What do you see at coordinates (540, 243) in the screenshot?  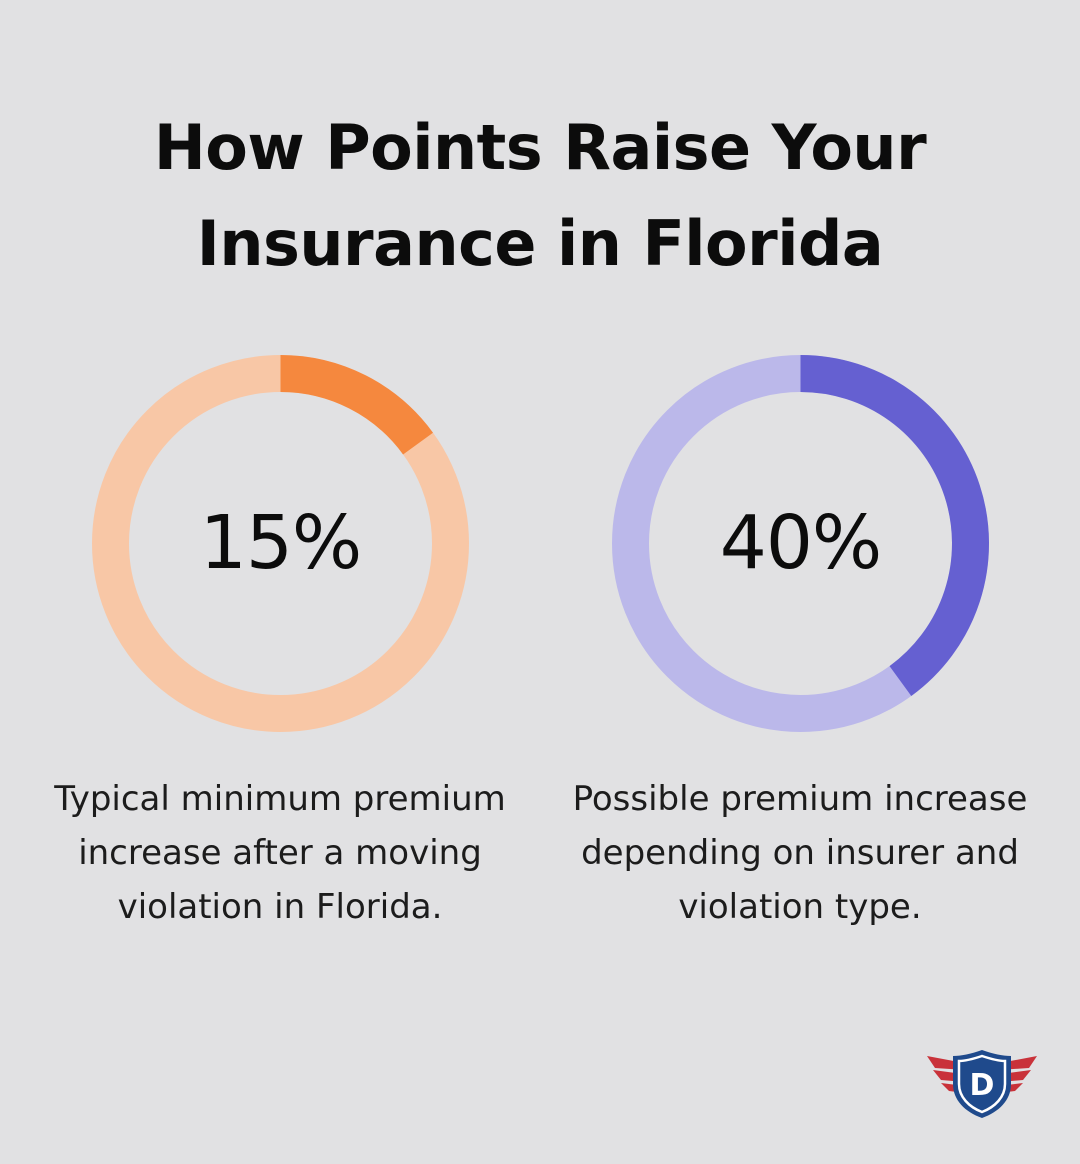 I see `title-line-2: Insurance in Florida` at bounding box center [540, 243].